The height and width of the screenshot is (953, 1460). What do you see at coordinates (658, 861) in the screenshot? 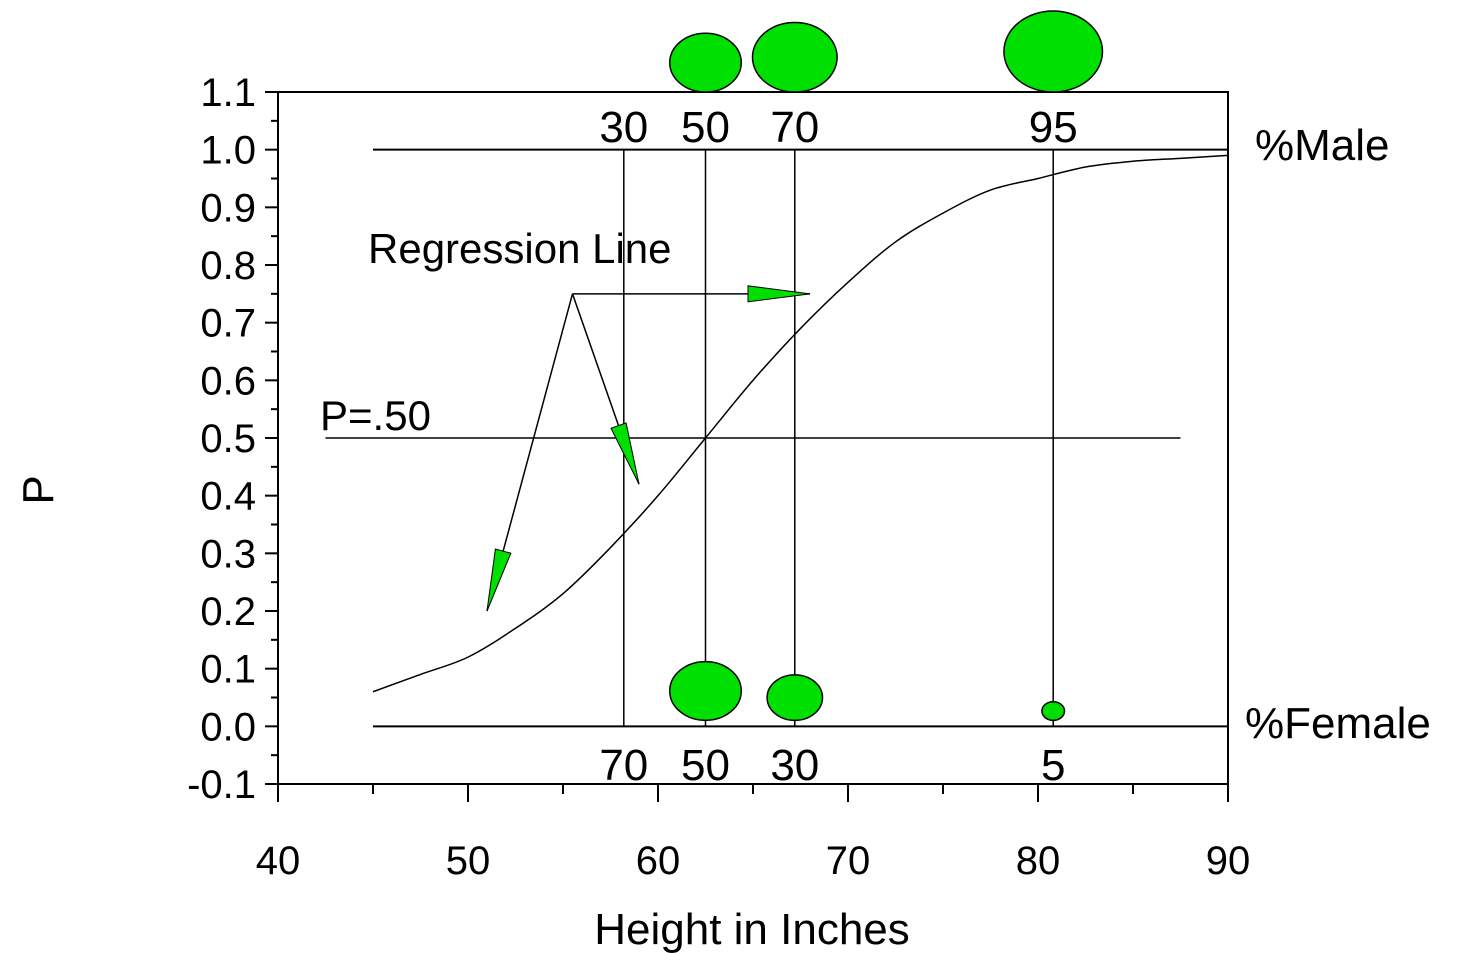
I see `x-tick-label: 60` at bounding box center [658, 861].